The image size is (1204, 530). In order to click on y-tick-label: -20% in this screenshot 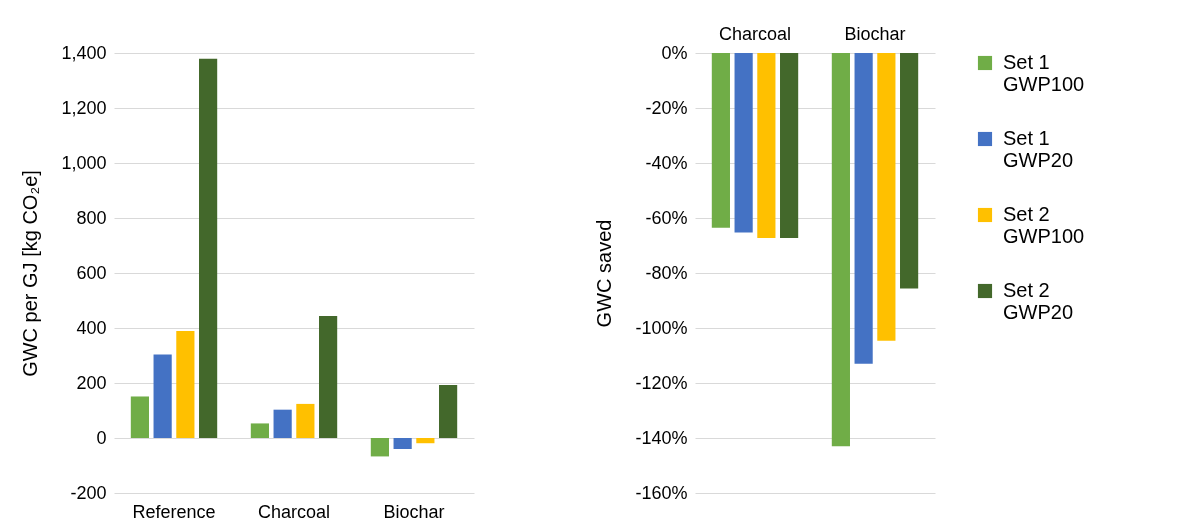, I will do `click(666, 107)`.